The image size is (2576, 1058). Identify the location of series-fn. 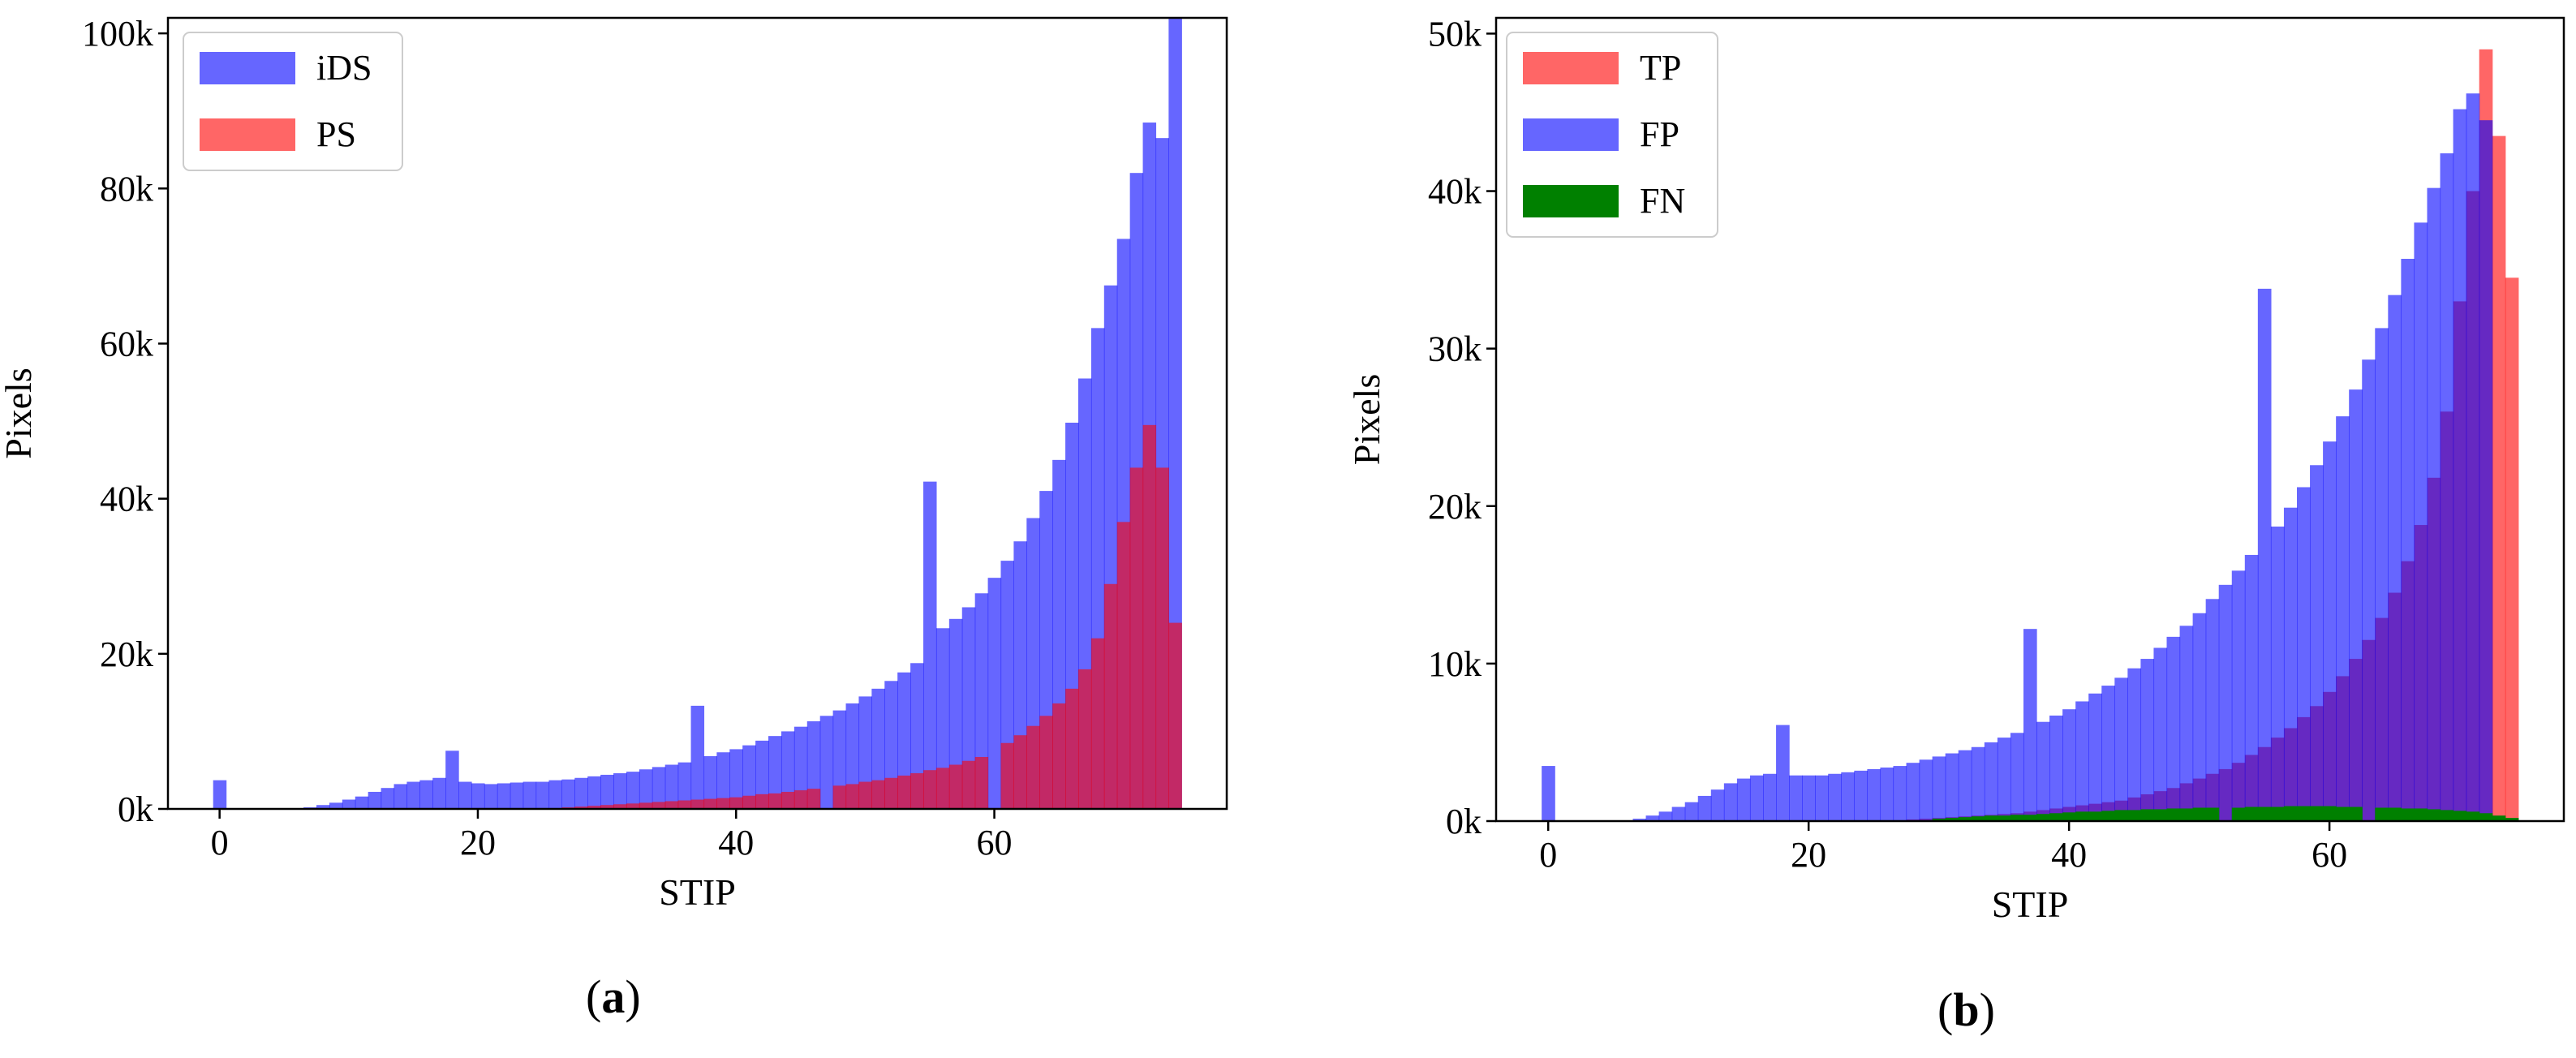
(2225, 813).